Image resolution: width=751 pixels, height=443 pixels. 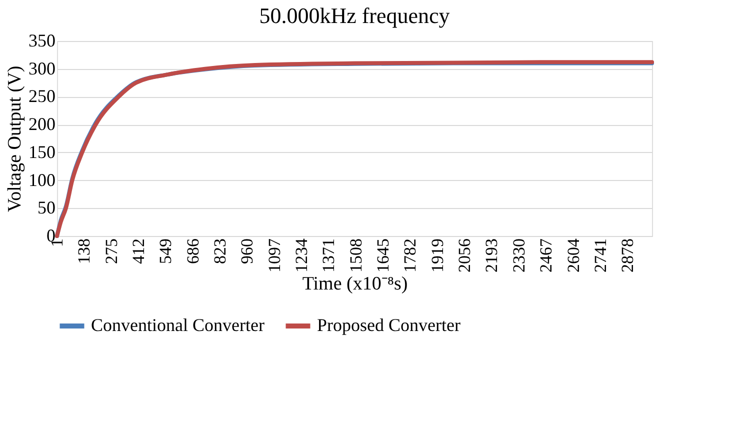 What do you see at coordinates (42, 68) in the screenshot?
I see `y-tick-label: 300` at bounding box center [42, 68].